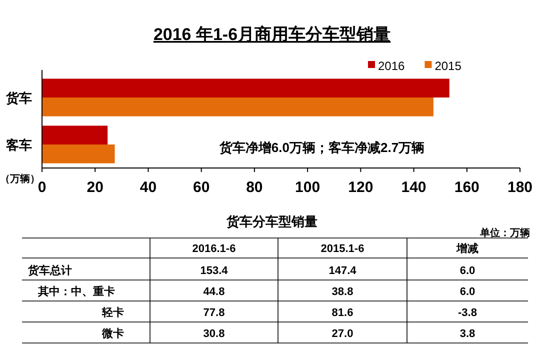  What do you see at coordinates (467, 187) in the screenshot?
I see `x-tick-label: 160` at bounding box center [467, 187].